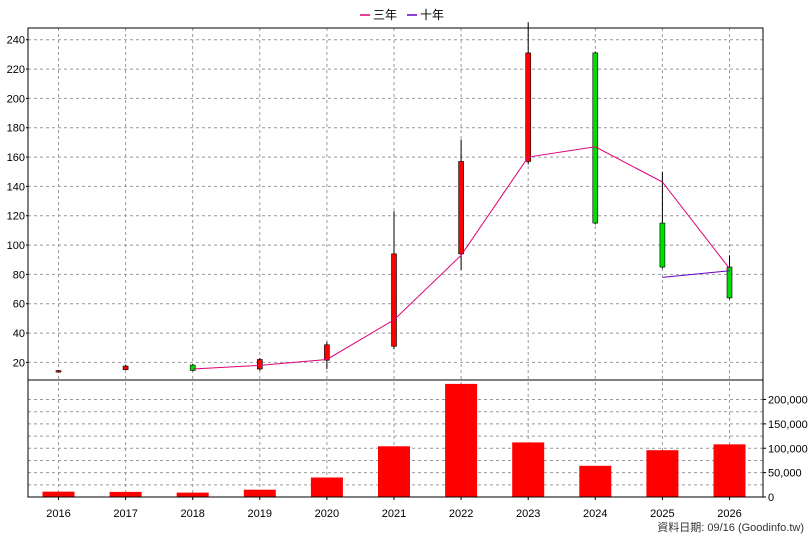 Image resolution: width=808 pixels, height=540 pixels. Describe the element at coordinates (16, 187) in the screenshot. I see `y-tick-label: 140` at that location.